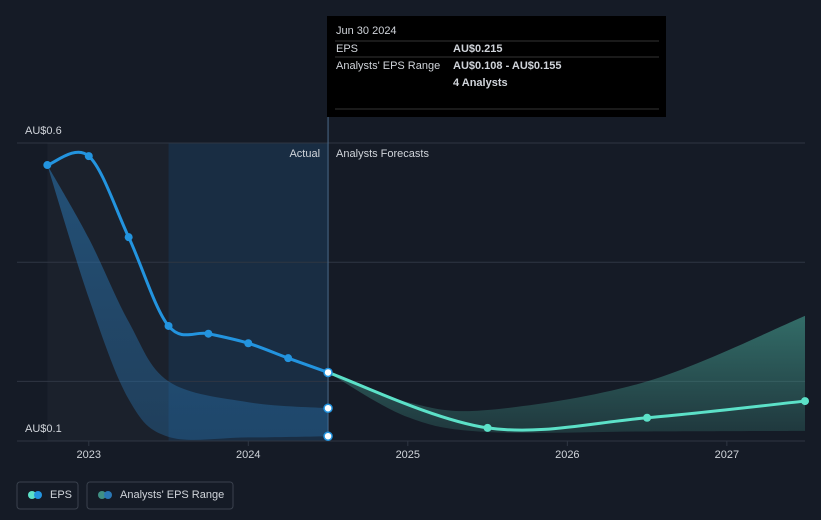 This screenshot has height=520, width=821. I want to click on forecast-line, so click(566, 401).